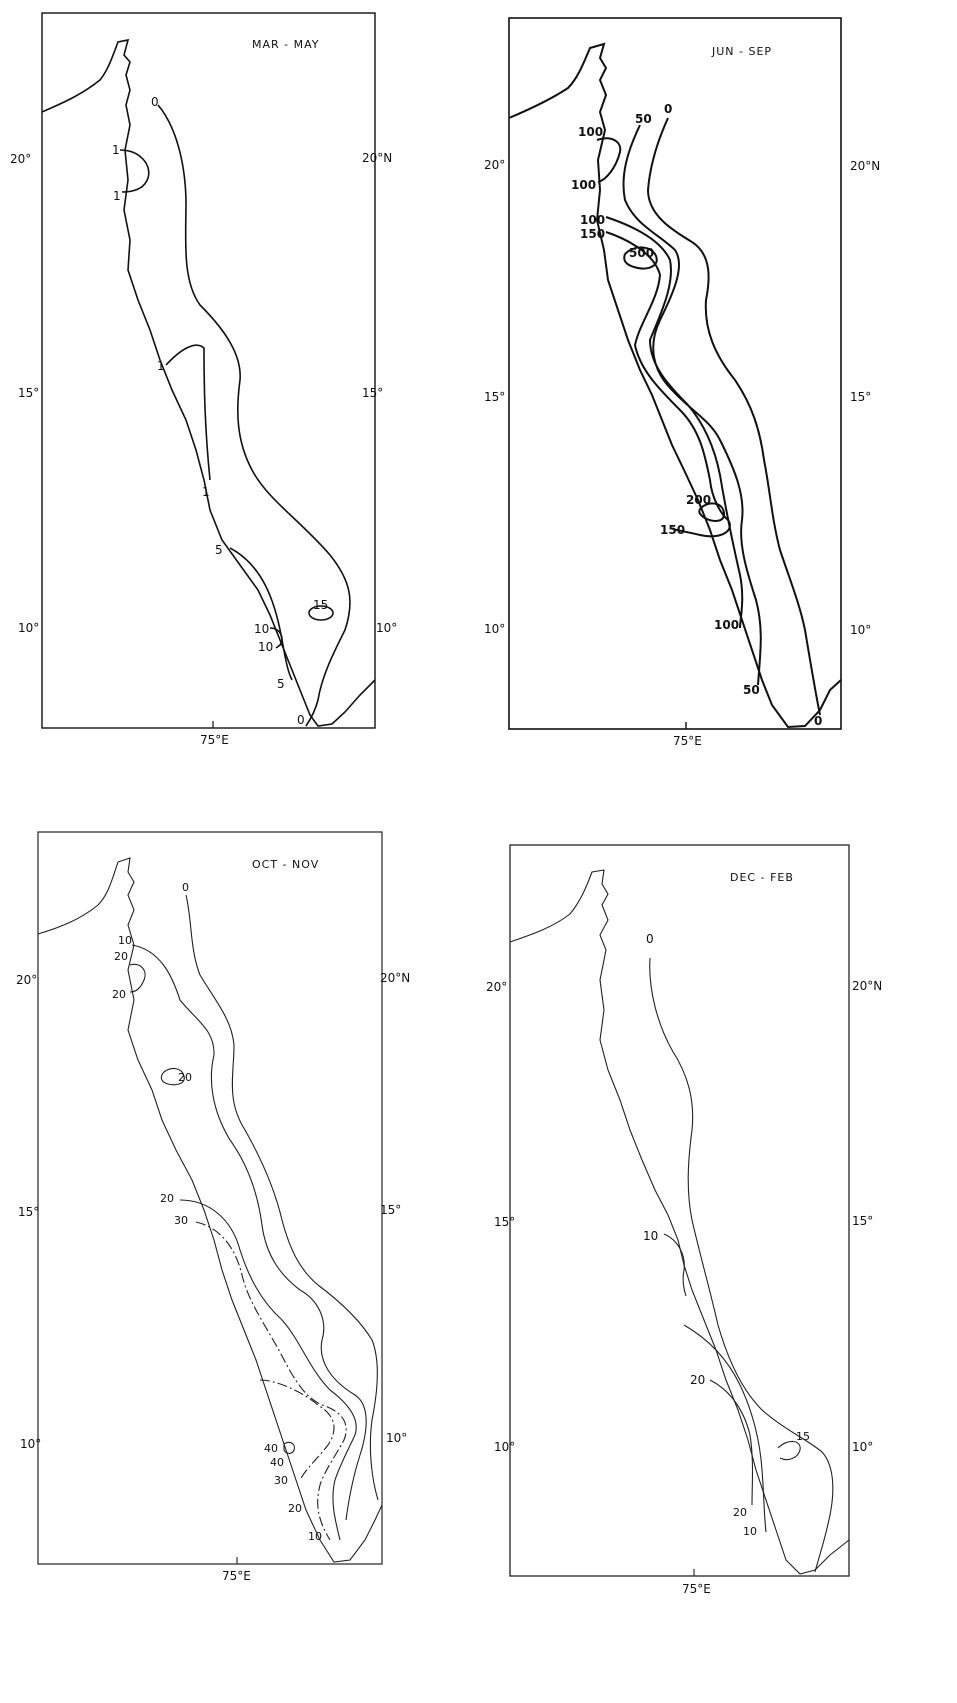  I want to click on panel-title: JUN - SEP, so click(741, 51).